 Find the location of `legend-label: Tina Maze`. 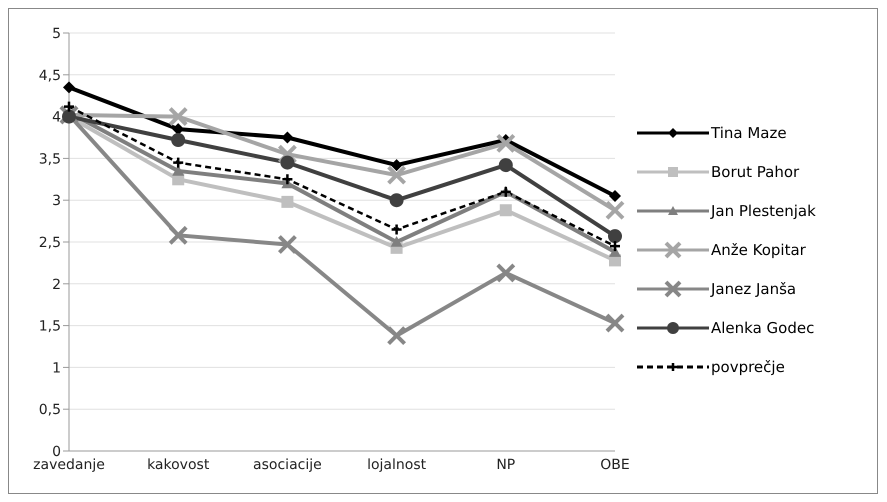

legend-label: Tina Maze is located at coordinates (749, 133).